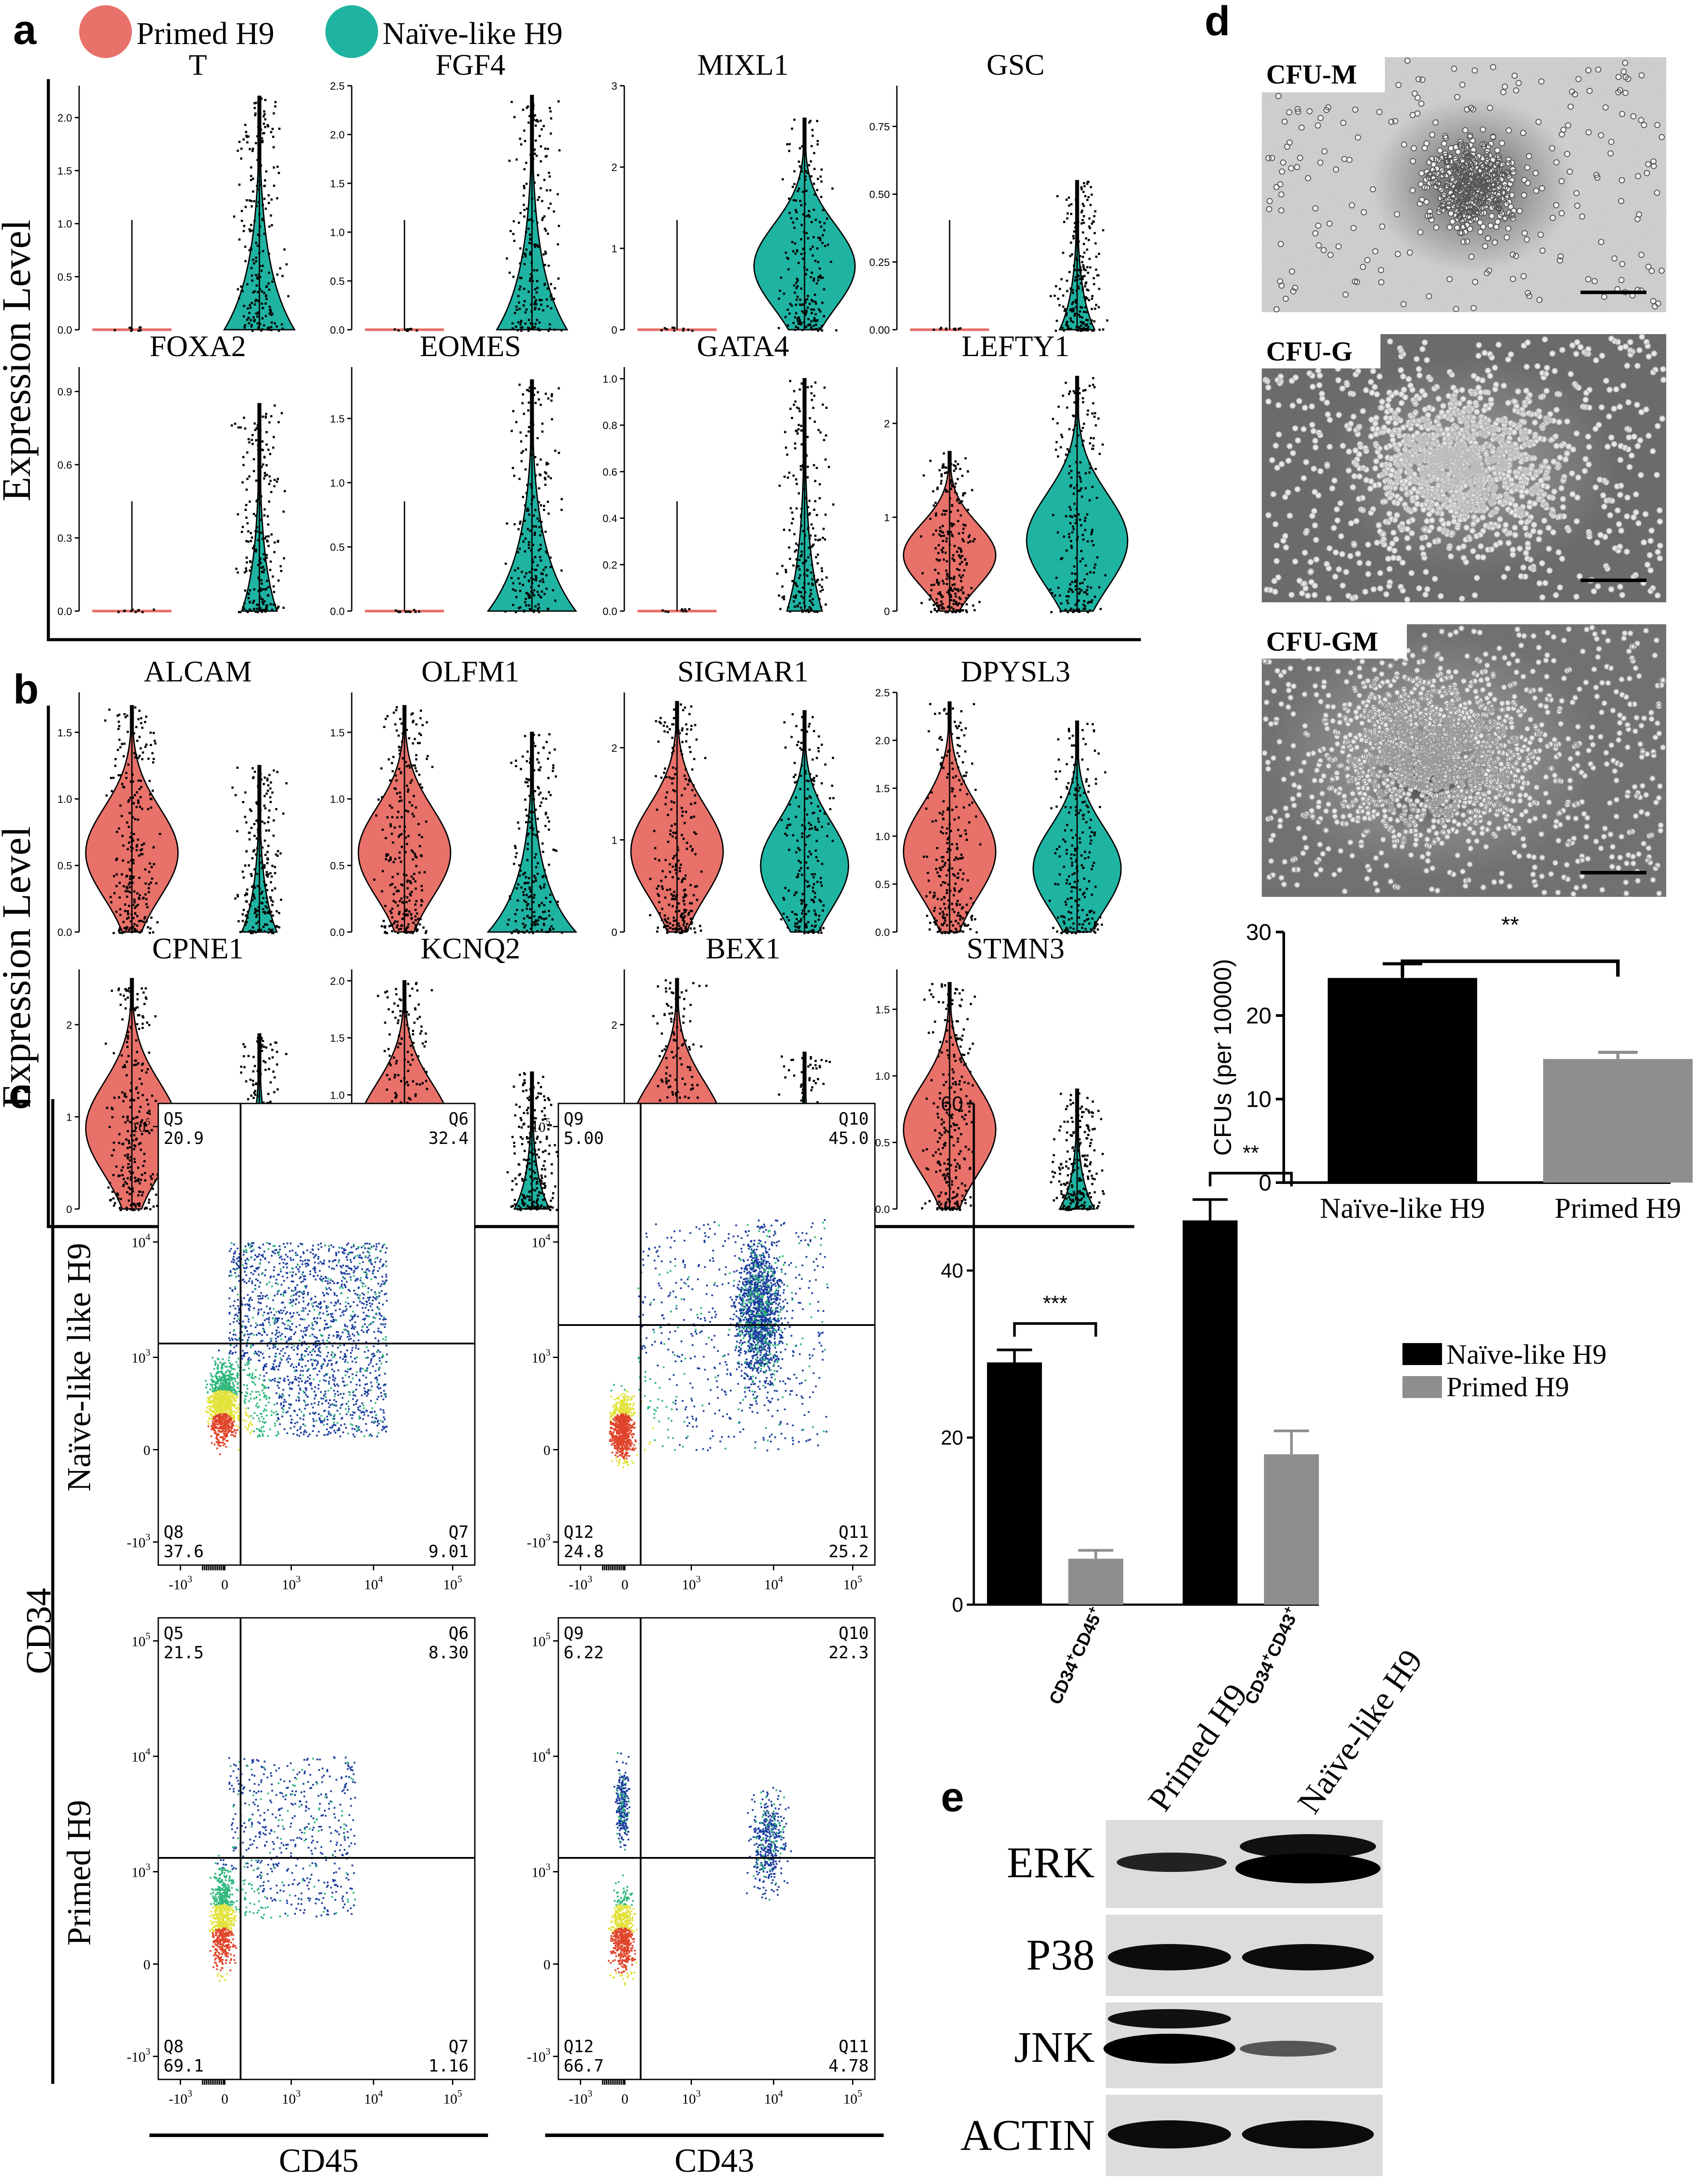 The height and width of the screenshot is (2181, 1708). What do you see at coordinates (292, 2097) in the screenshot?
I see `flow-x-tick-label: 10³` at bounding box center [292, 2097].